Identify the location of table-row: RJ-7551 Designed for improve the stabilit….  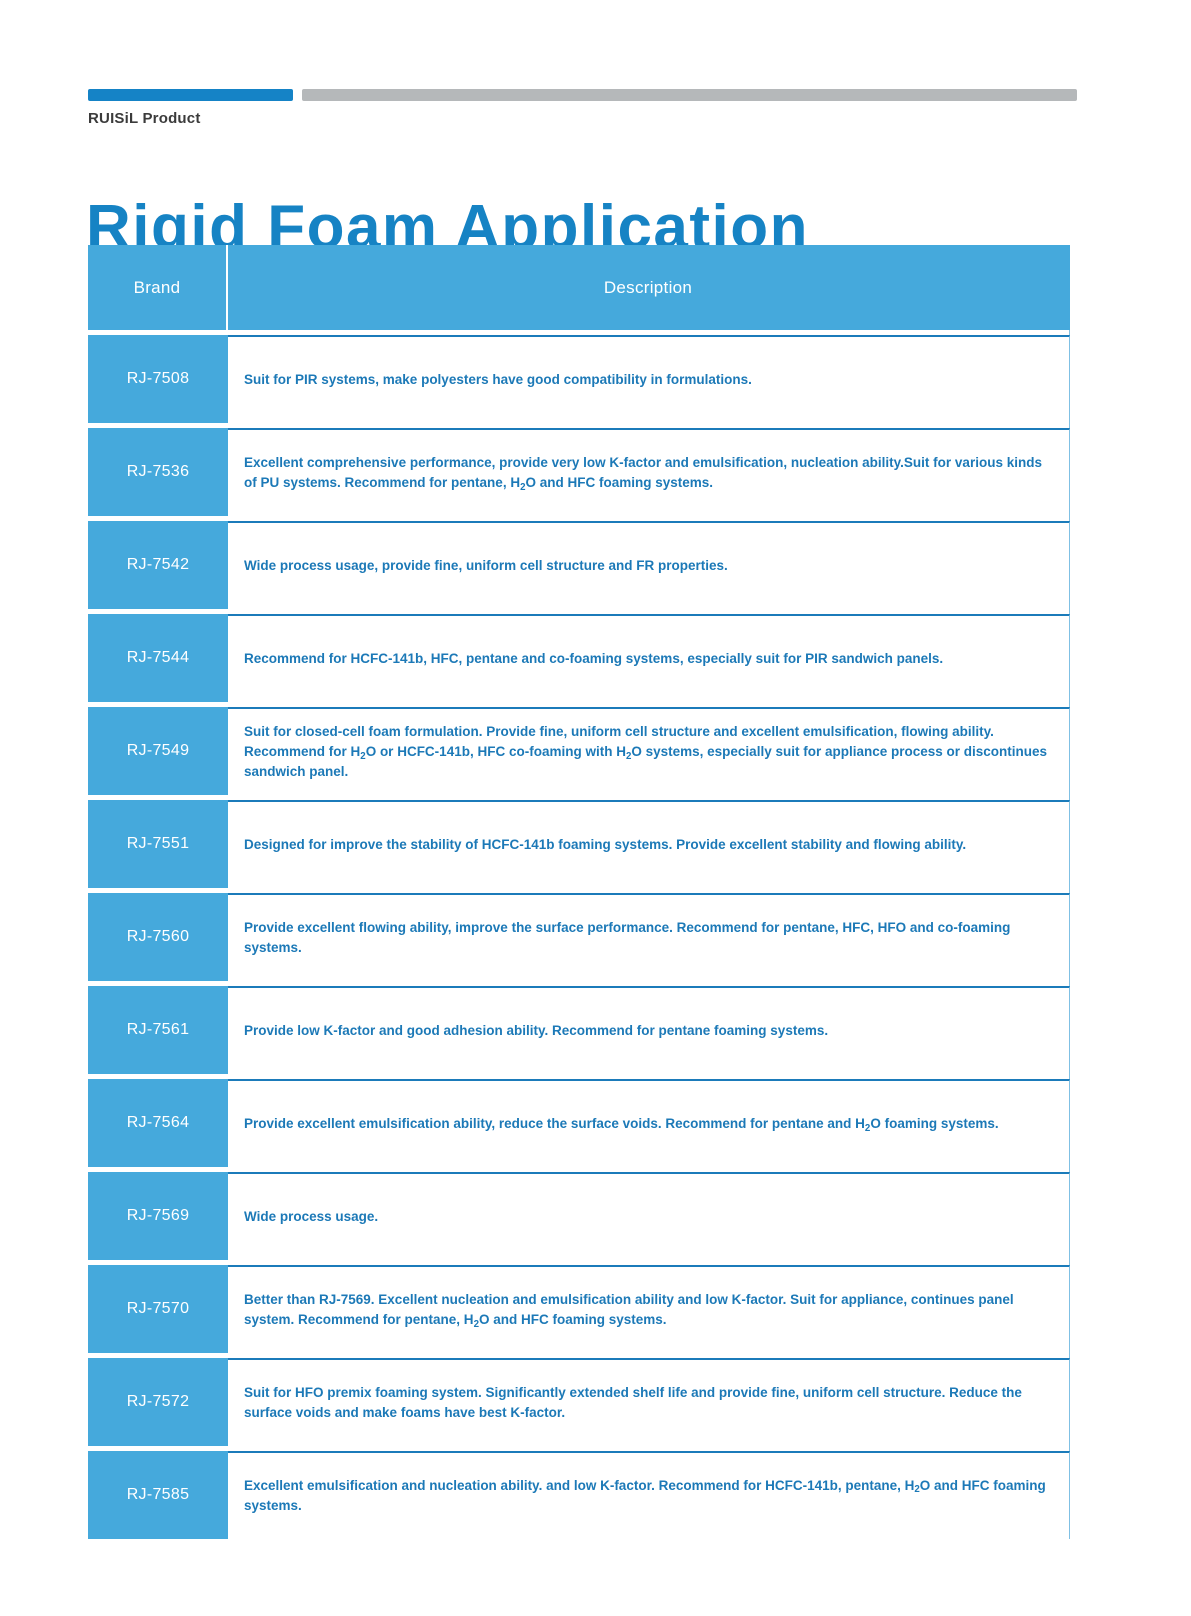
(579, 844).